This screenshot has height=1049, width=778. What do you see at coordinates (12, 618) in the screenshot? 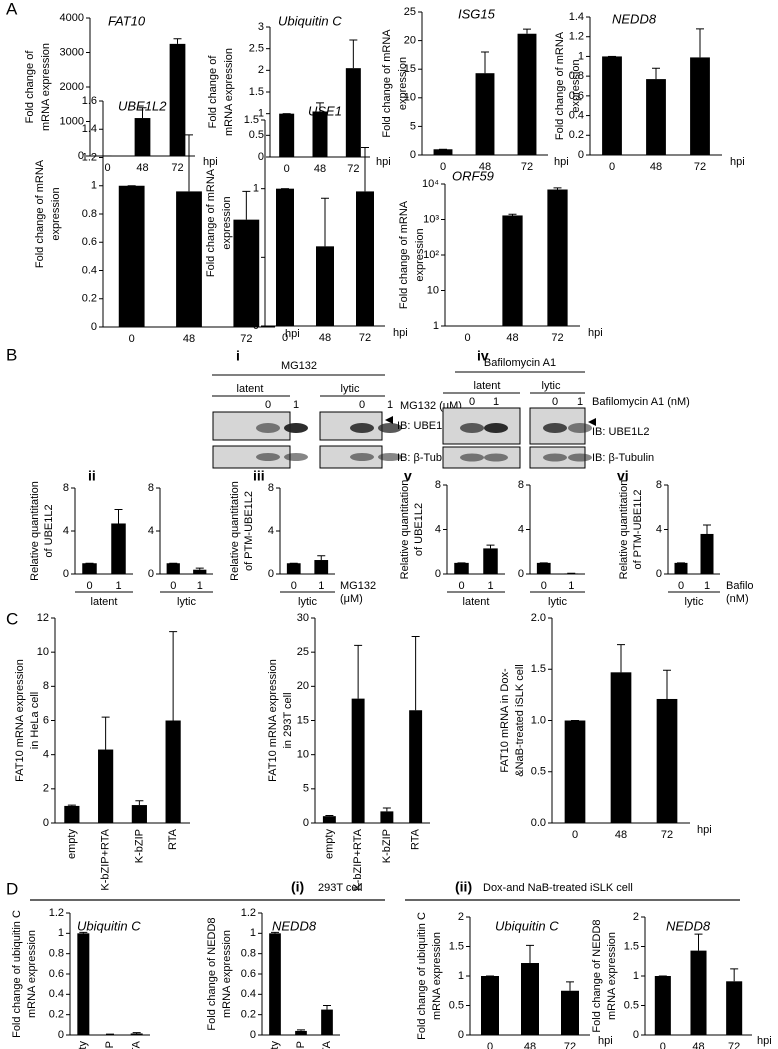
I see `panel-label: C` at bounding box center [12, 618].